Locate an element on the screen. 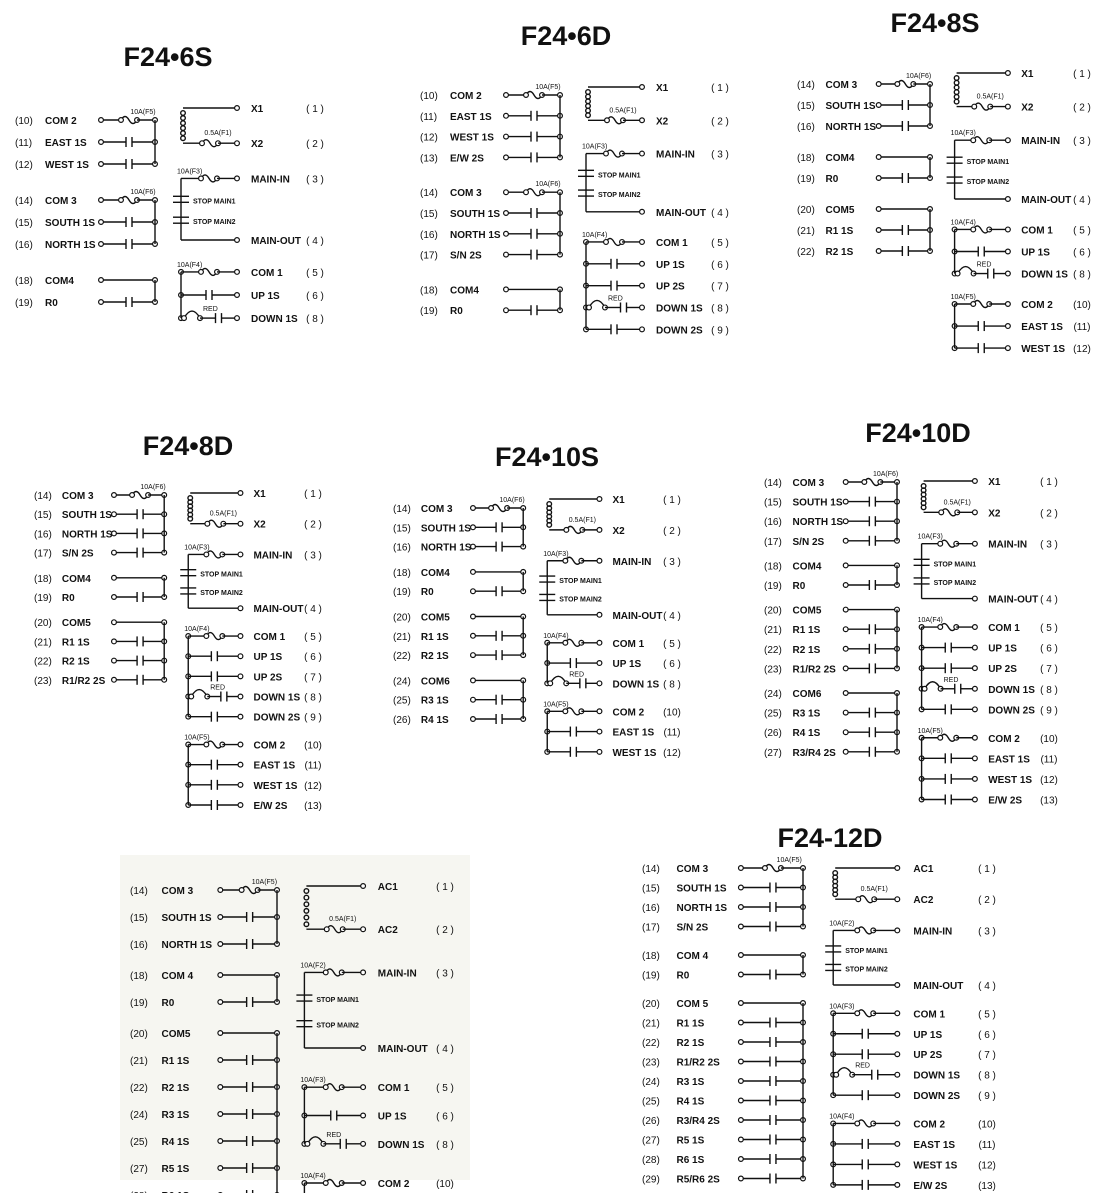 This screenshot has height=1193, width=1094. terminal-label: DOWN 1S is located at coordinates (274, 319).